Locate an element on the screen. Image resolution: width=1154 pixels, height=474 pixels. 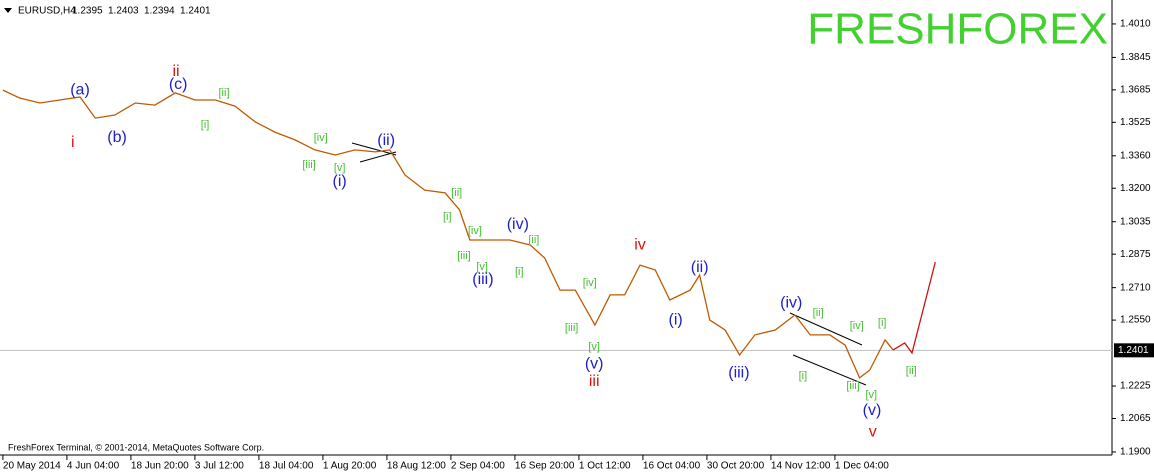
menu-icon is located at coordinates (8, 10).